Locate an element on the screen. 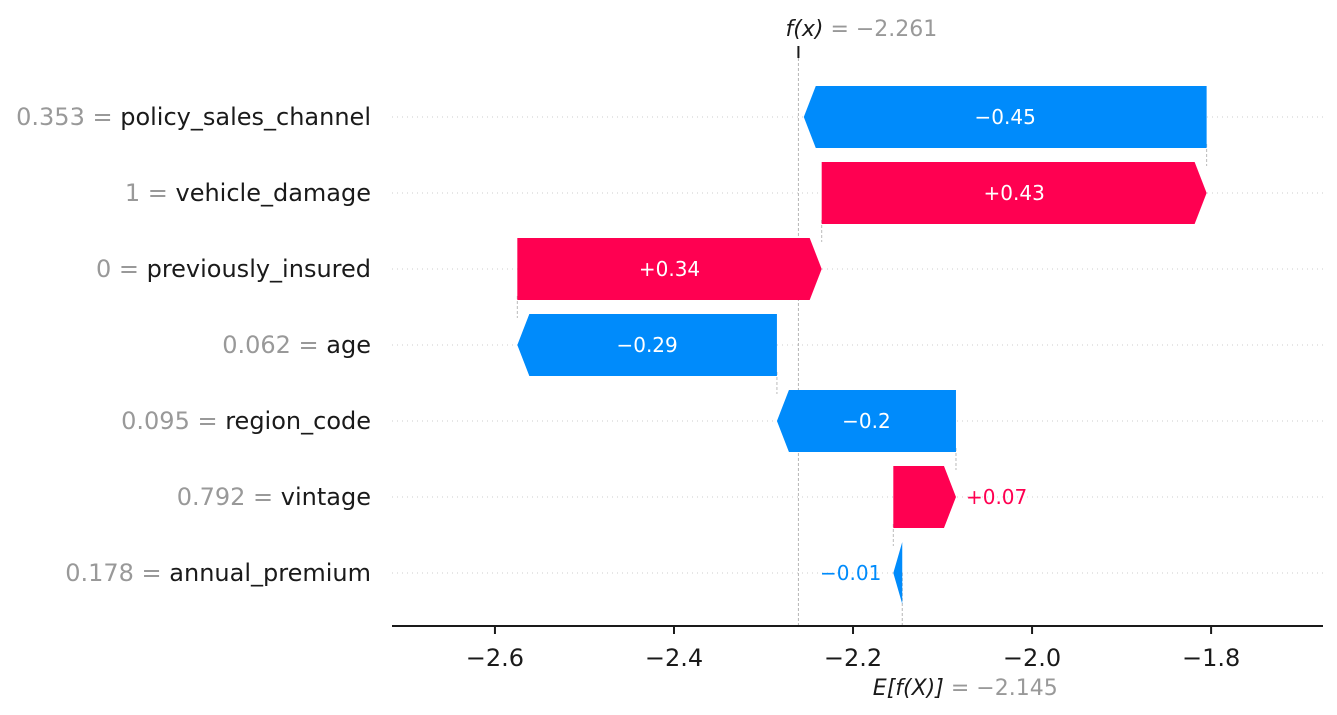 The image size is (1337, 715). bar-value-label: −0.01 is located at coordinates (850, 573).